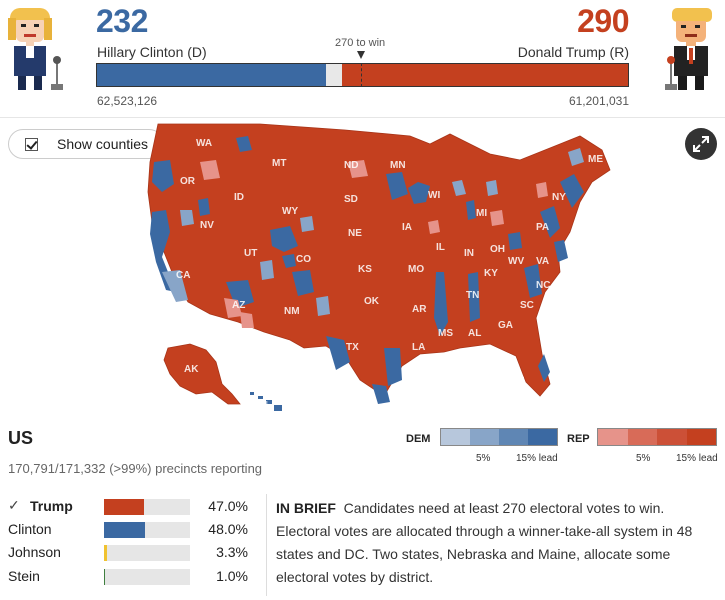 This screenshot has height=600, width=725. Describe the element at coordinates (559, 197) in the screenshot. I see `state-label: NY` at that location.